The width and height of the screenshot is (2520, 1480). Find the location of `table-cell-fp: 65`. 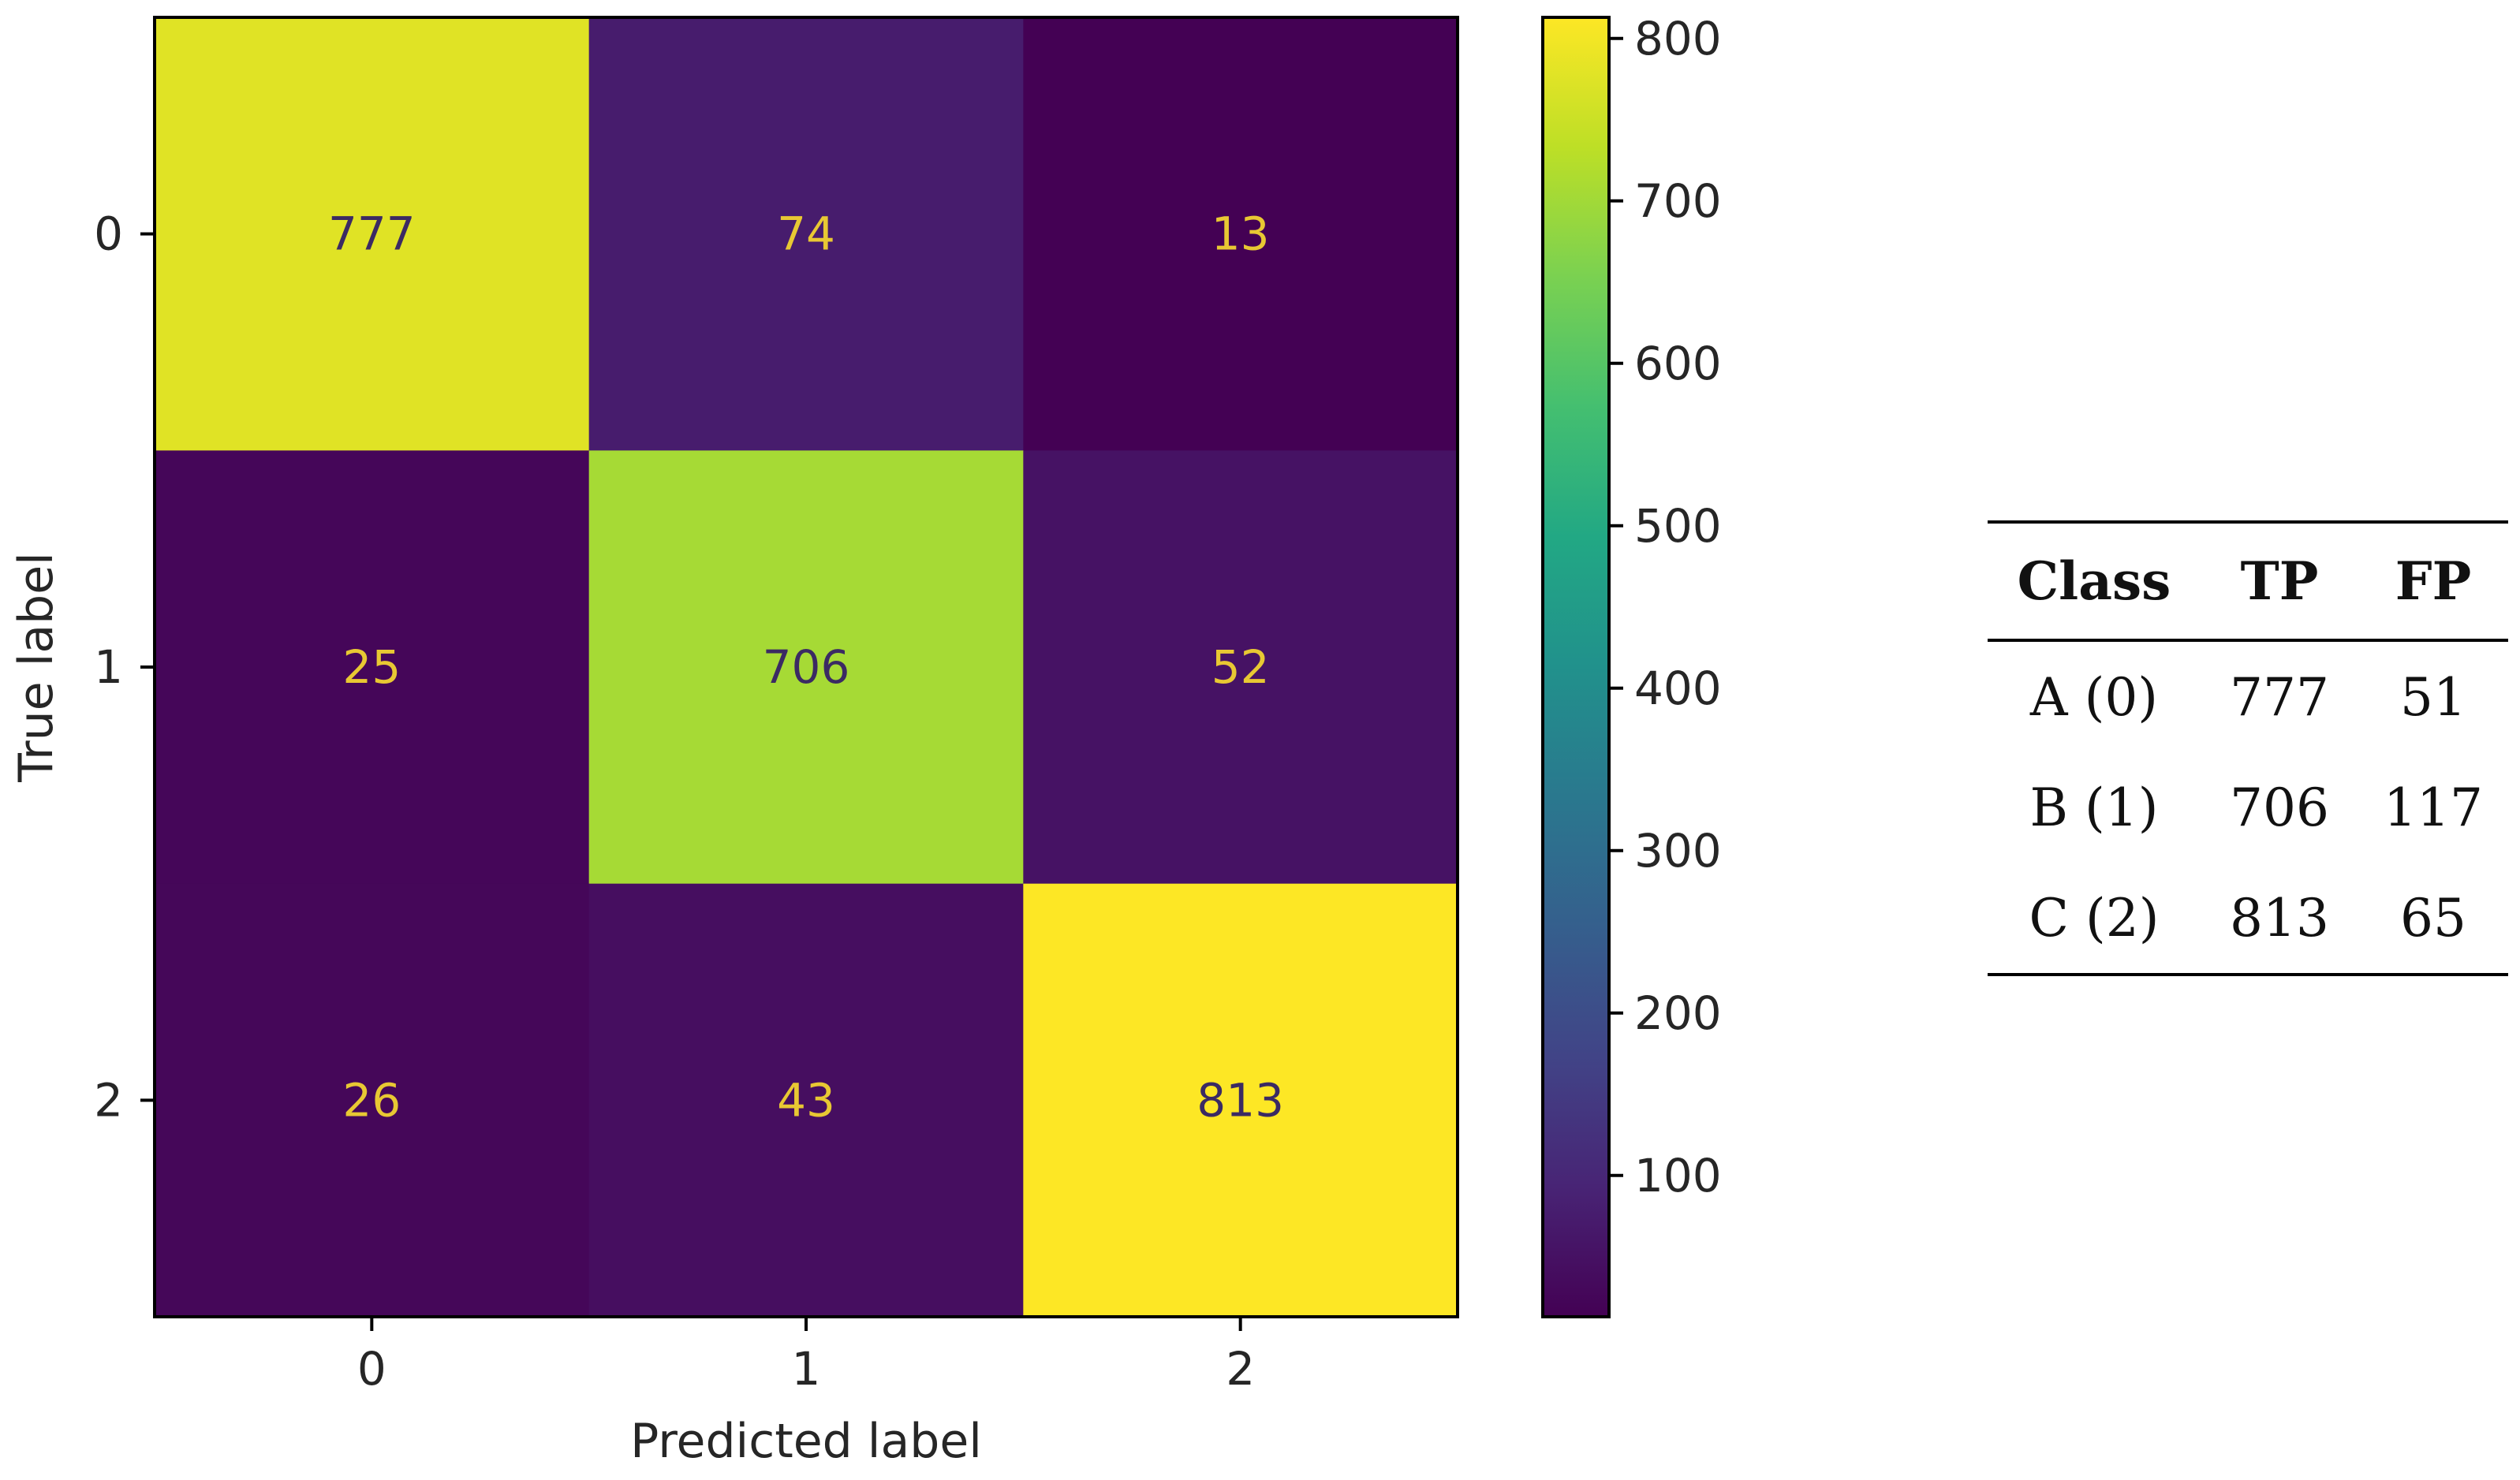

table-cell-fp: 65 is located at coordinates (2433, 918).